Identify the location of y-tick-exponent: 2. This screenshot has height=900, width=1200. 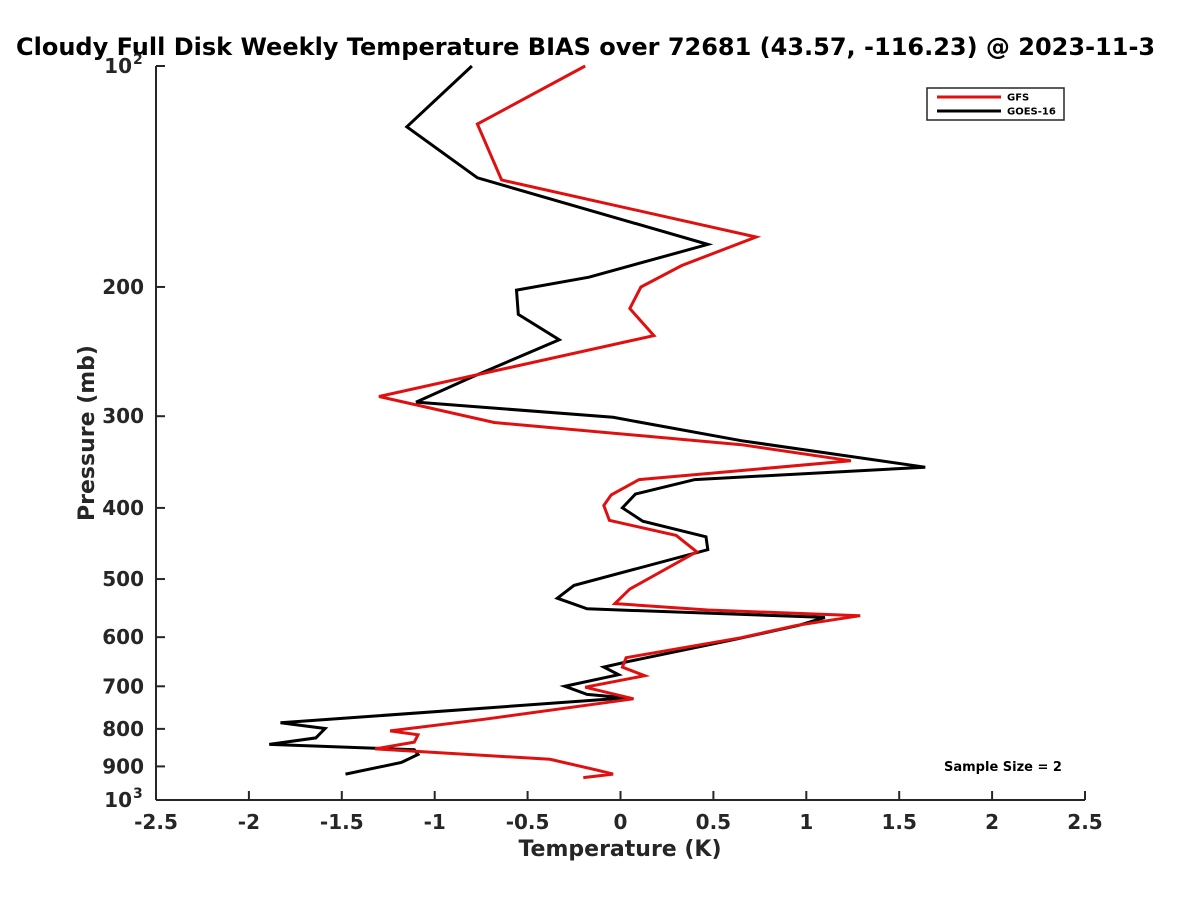
(138, 60).